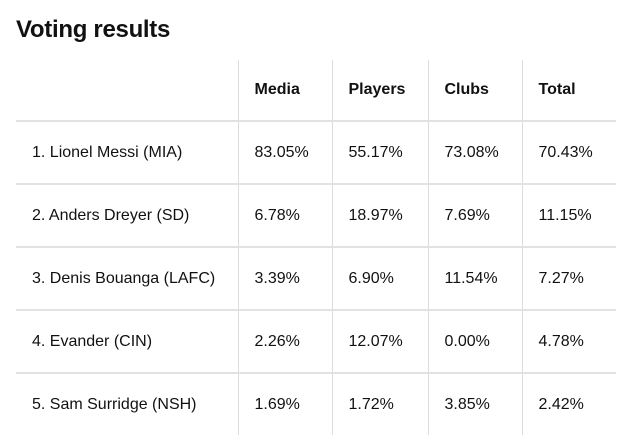 This screenshot has height=435, width=629. Describe the element at coordinates (127, 216) in the screenshot. I see `player-name: 2. Anders Dreyer (SD)` at that location.